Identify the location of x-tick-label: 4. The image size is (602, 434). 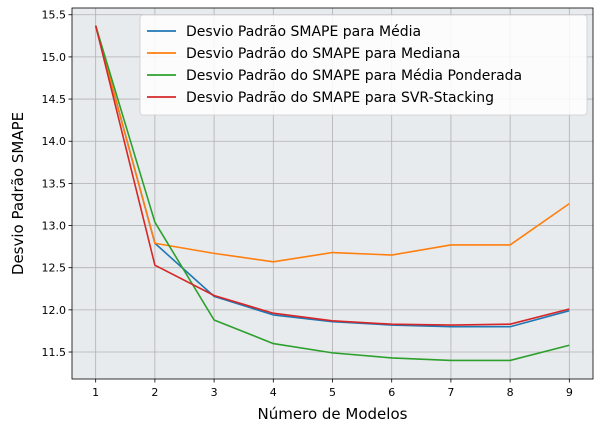
(273, 392).